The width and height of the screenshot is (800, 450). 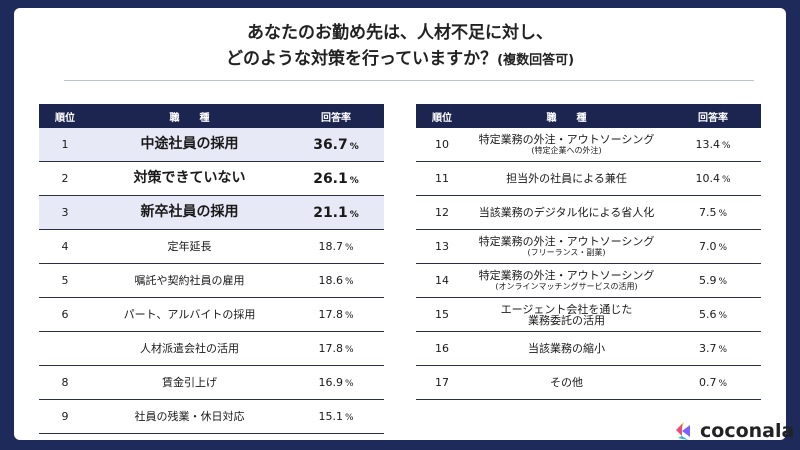 What do you see at coordinates (330, 382) in the screenshot?
I see `rate-value: 16.9` at bounding box center [330, 382].